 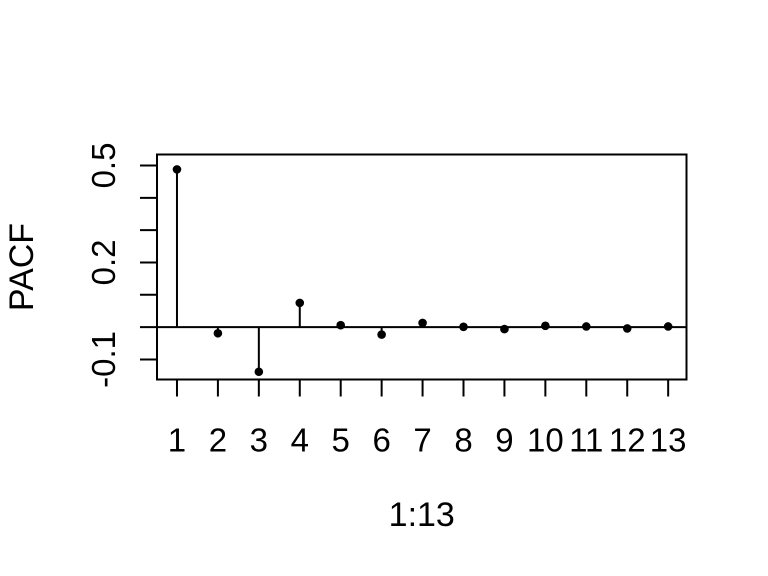 I want to click on x-tick-label: 4, so click(x=300, y=440).